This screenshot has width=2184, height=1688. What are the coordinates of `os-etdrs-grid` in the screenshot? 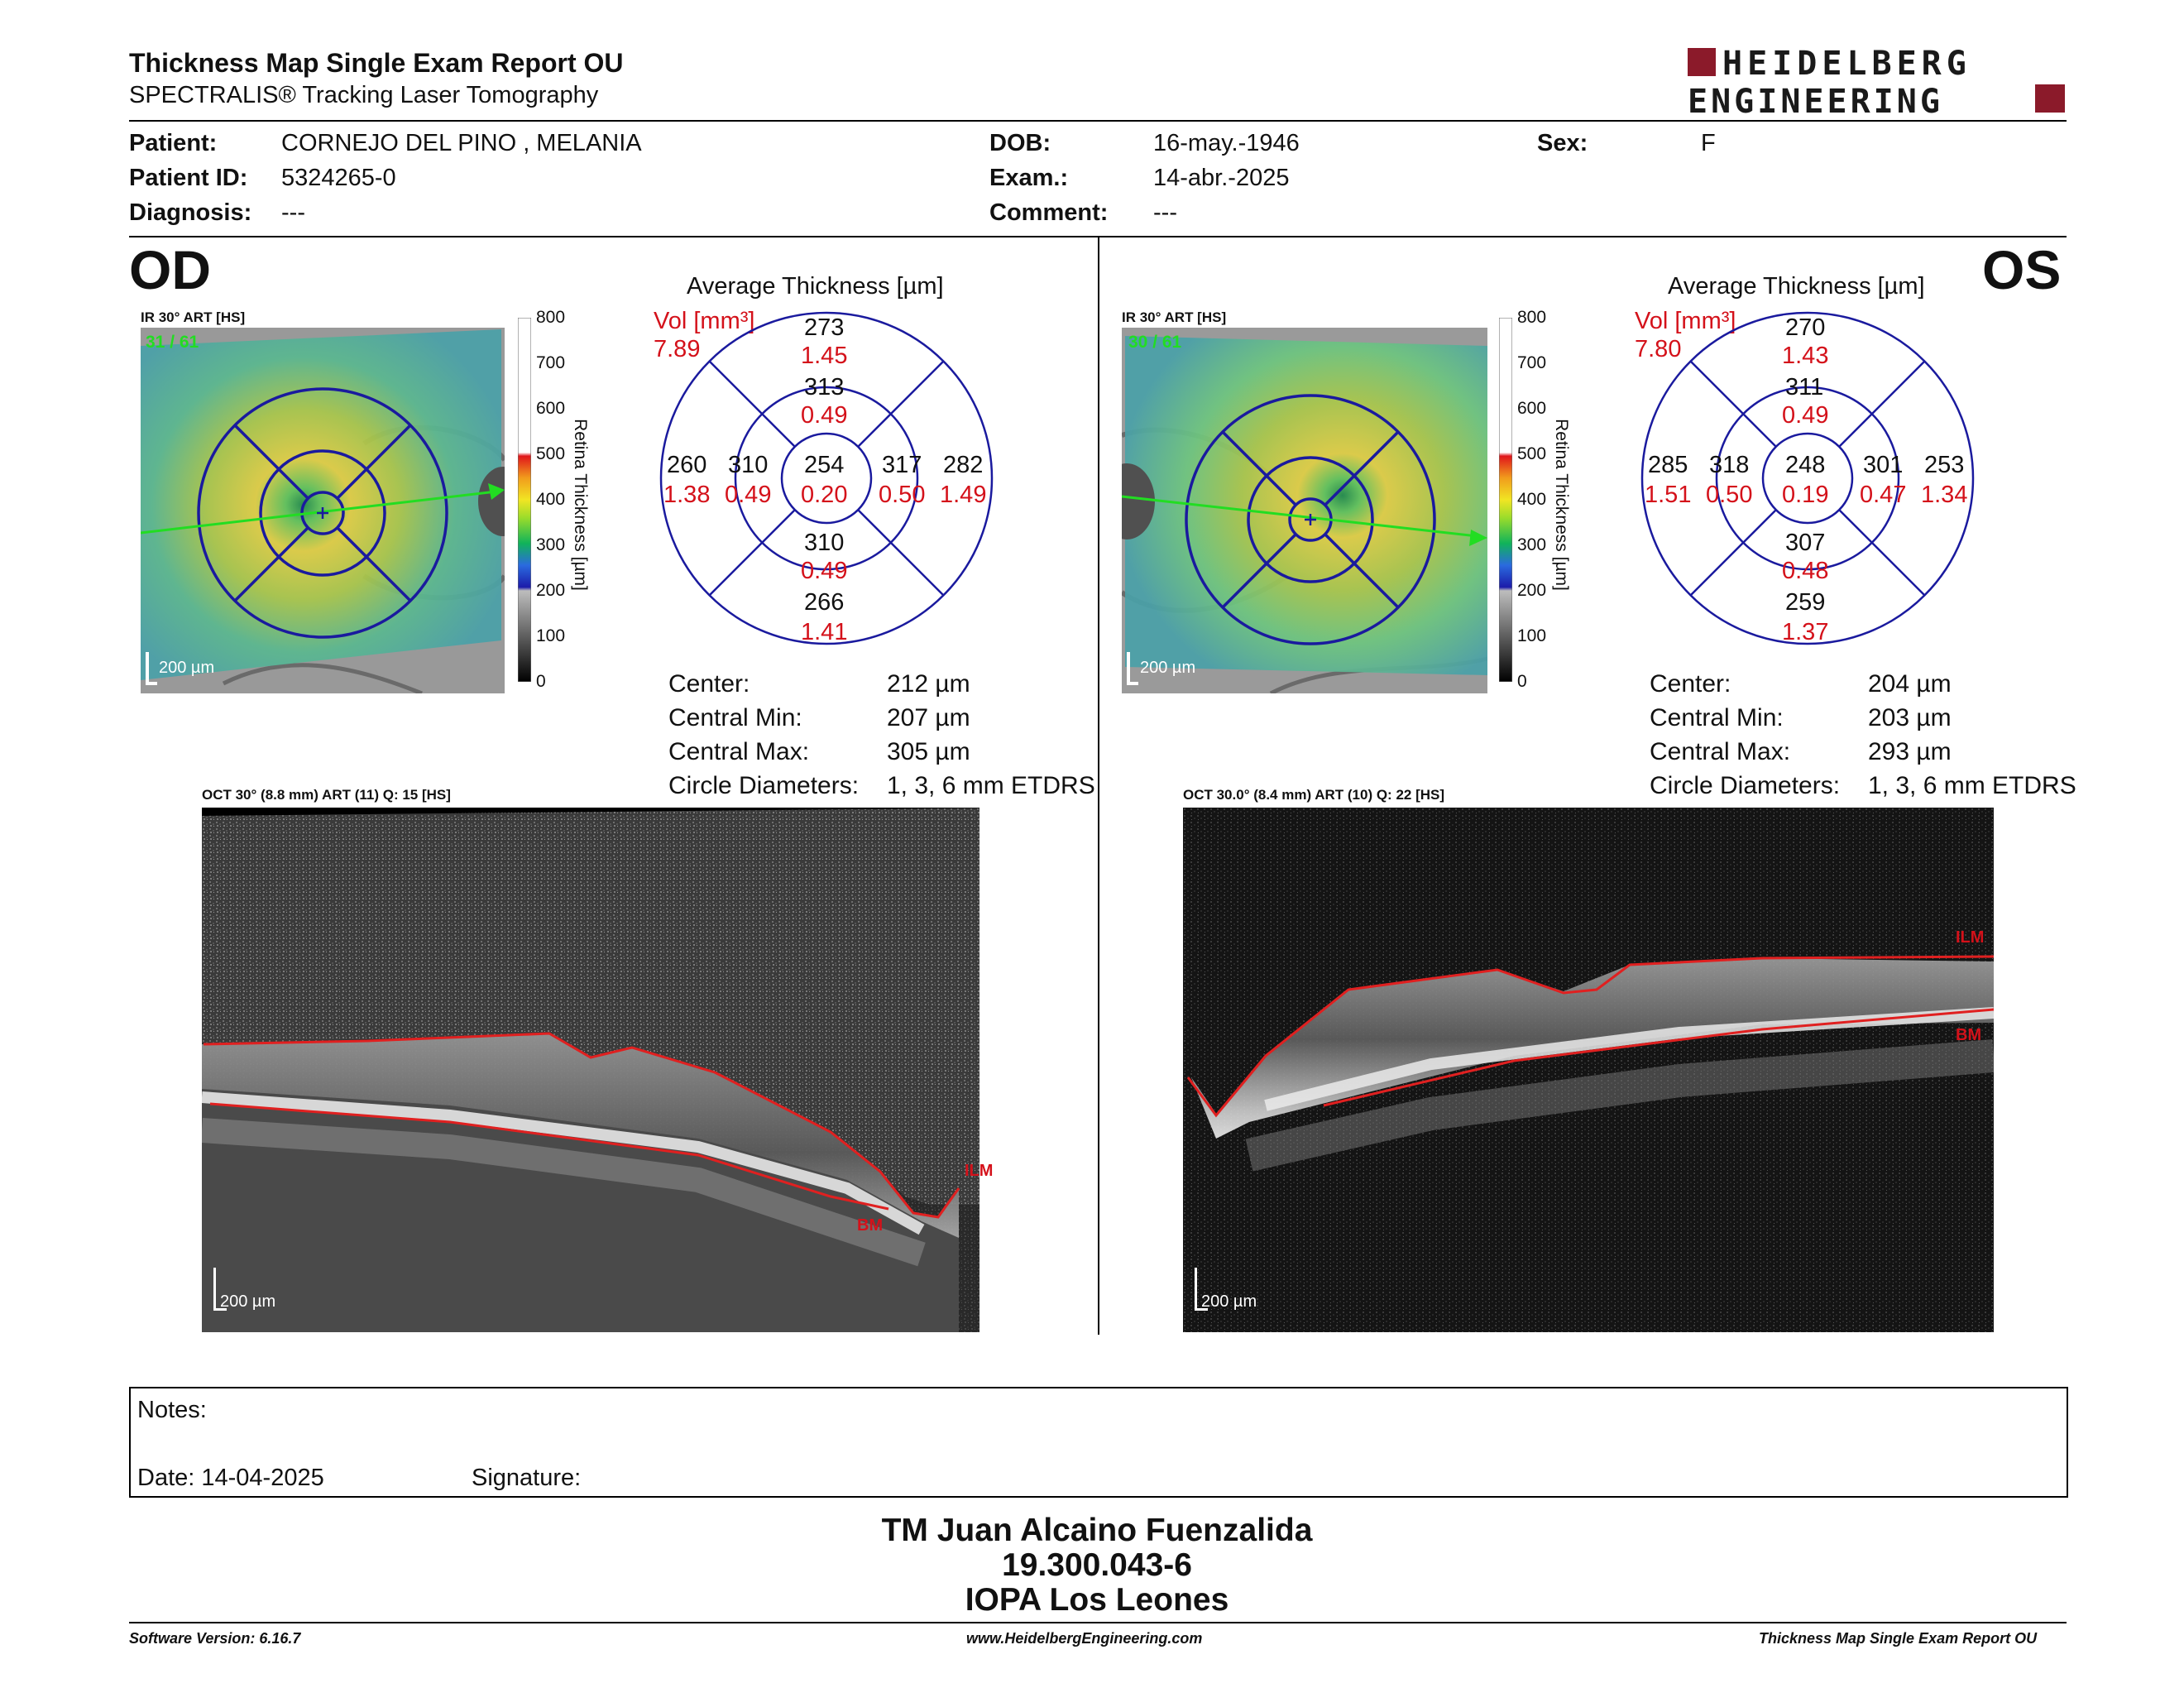 It's located at (1808, 478).